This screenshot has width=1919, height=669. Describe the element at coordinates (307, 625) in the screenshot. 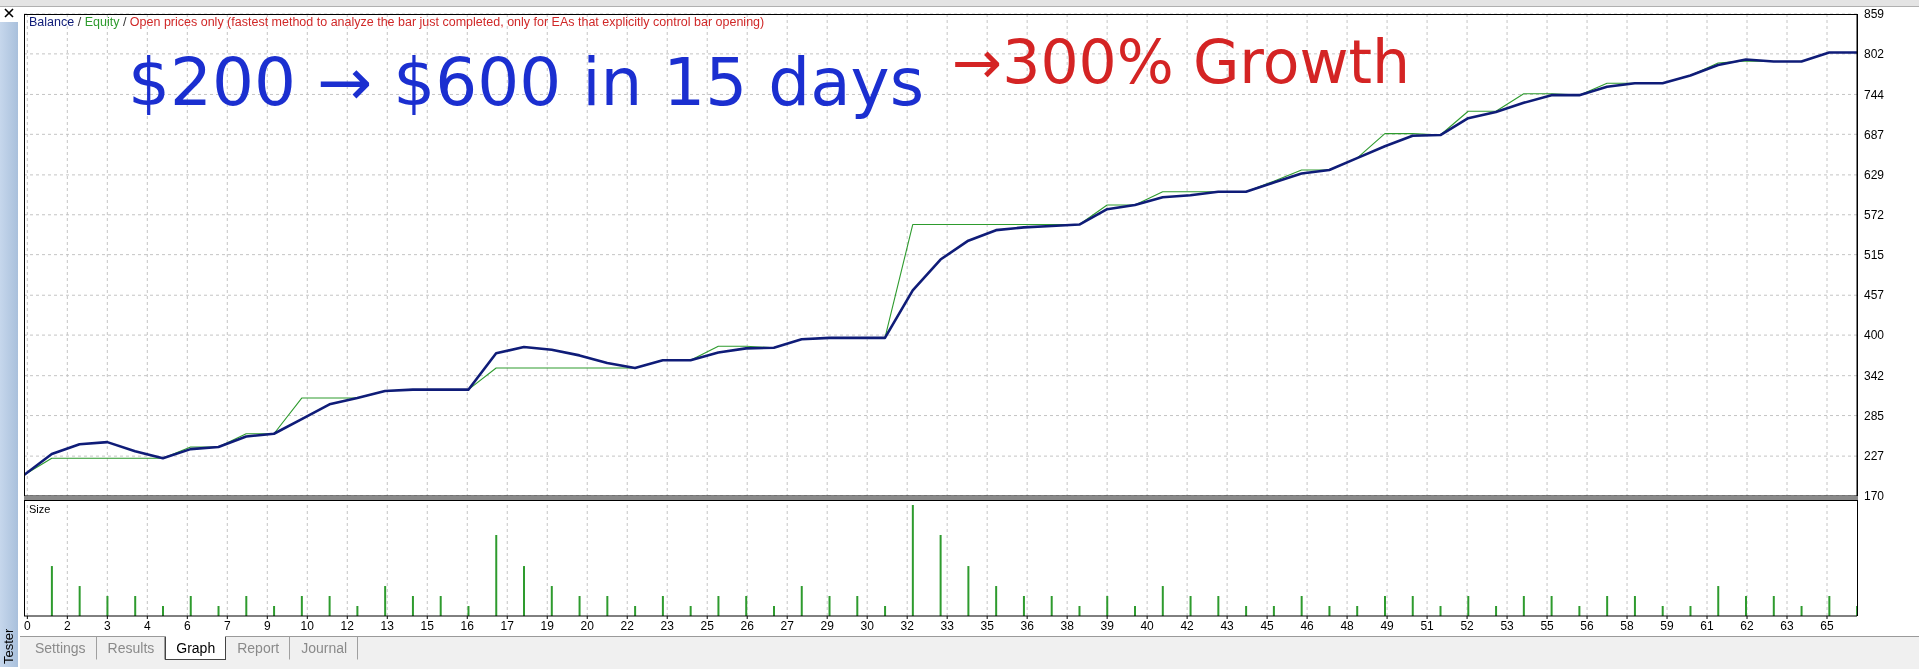

I see `x-tick-label: 10` at that location.